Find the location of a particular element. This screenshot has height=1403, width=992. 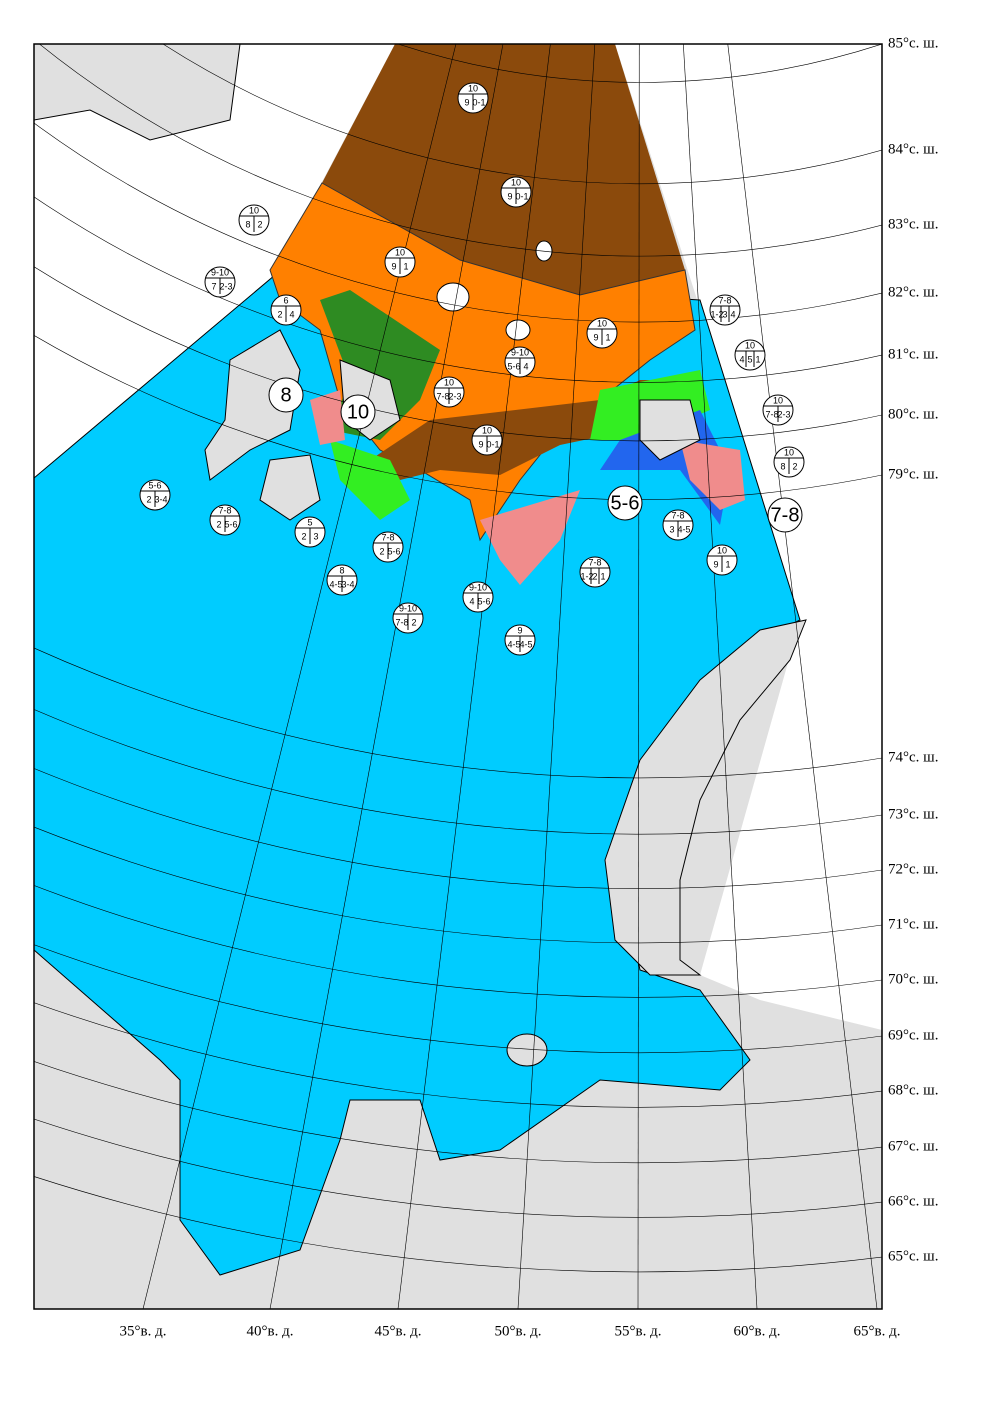

egg-code: 10 8 2 is located at coordinates (789, 462).